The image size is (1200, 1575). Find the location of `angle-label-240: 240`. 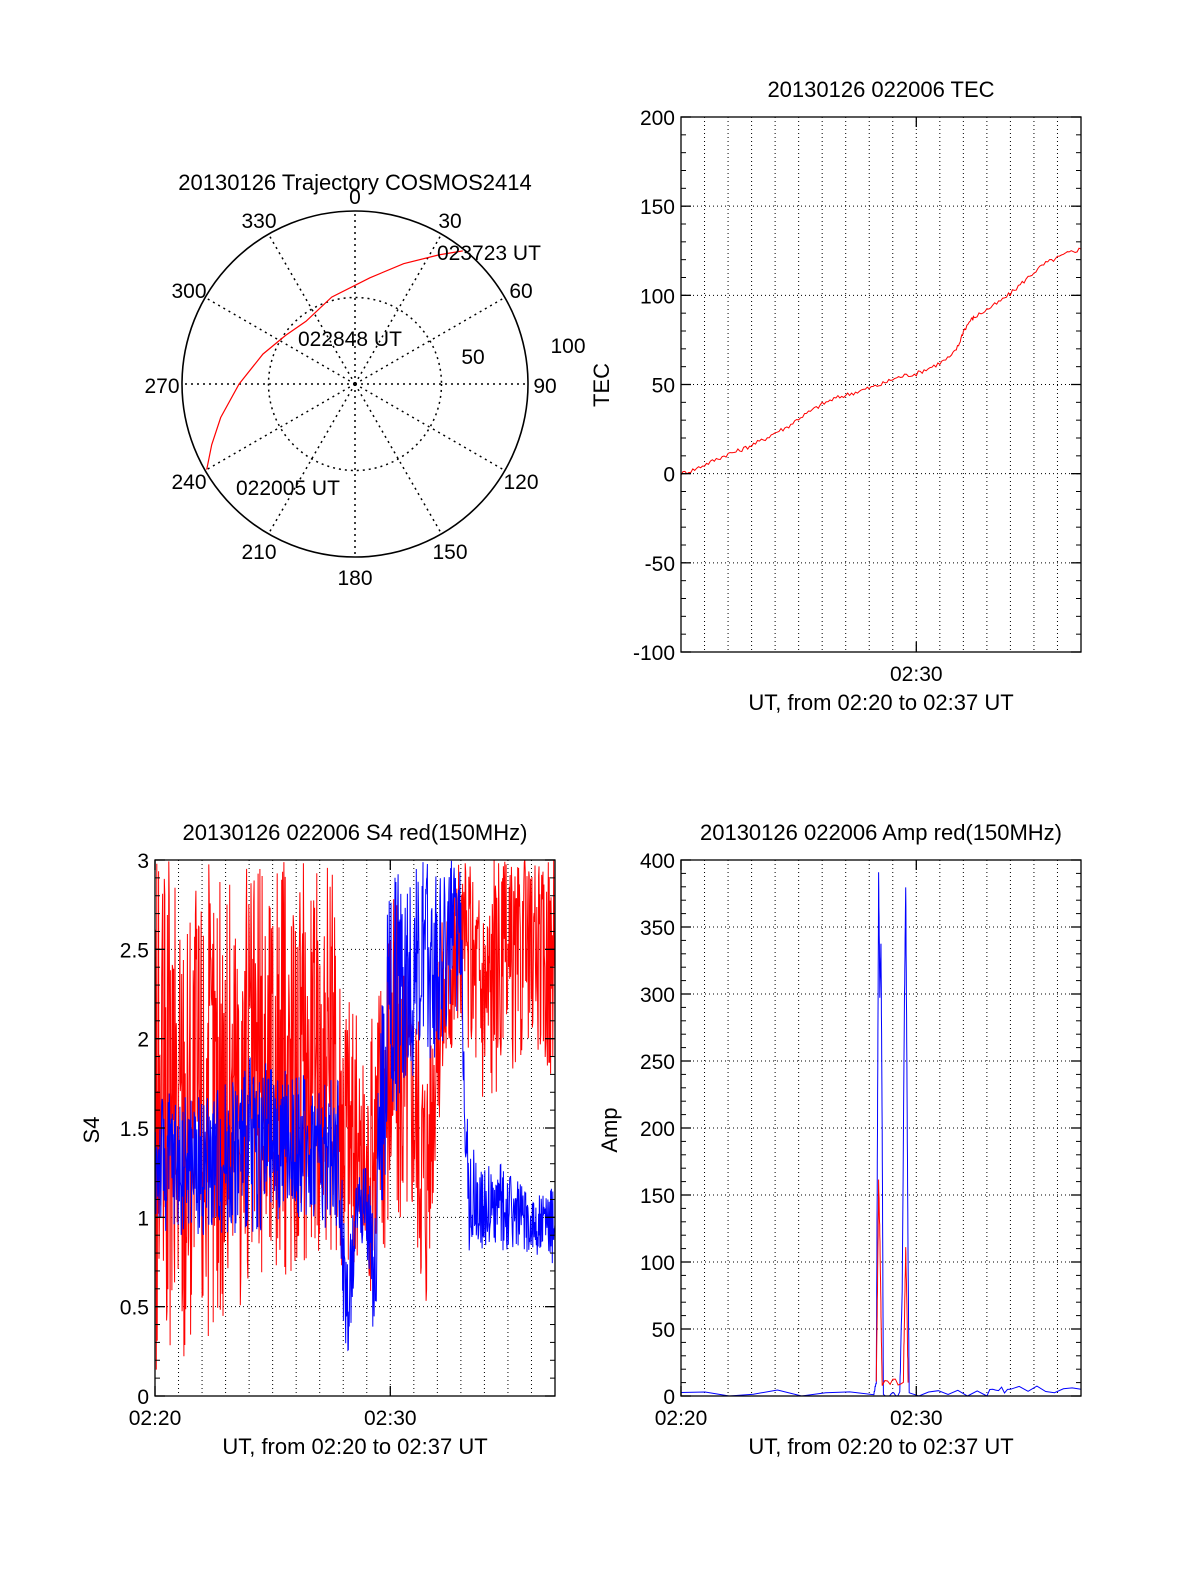

angle-label-240: 240 is located at coordinates (188, 482).